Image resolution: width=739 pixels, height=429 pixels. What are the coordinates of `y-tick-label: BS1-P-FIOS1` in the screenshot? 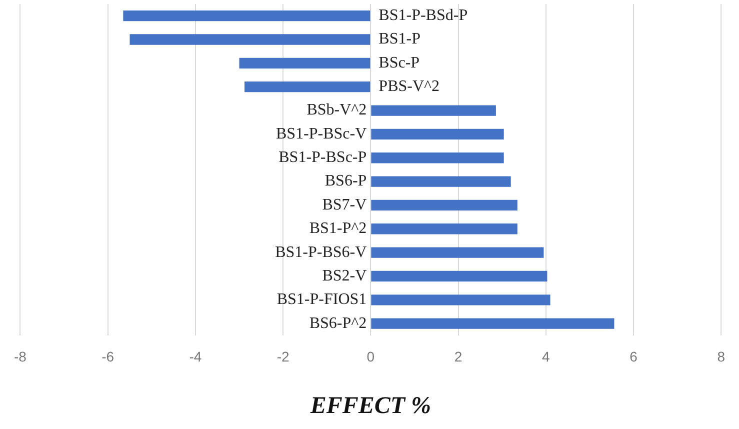 It's located at (321, 299).